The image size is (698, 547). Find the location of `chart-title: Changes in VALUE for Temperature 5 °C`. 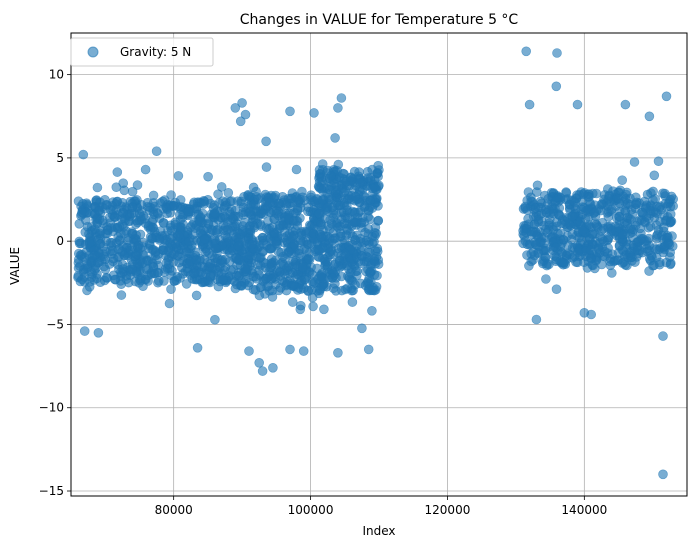

chart-title: Changes in VALUE for Temperature 5 °C is located at coordinates (379, 20).